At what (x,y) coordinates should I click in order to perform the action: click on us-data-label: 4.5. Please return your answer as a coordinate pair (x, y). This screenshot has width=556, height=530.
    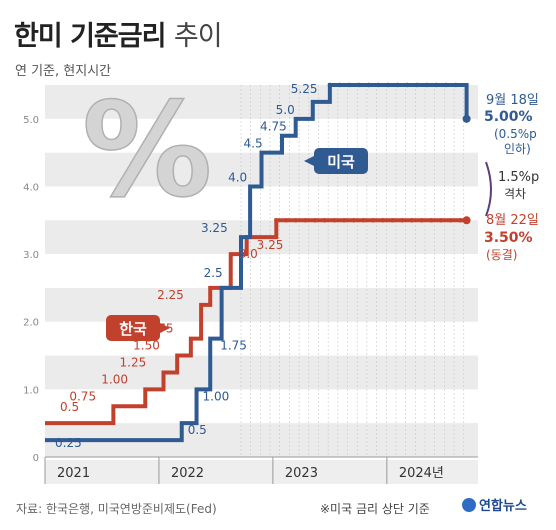
    Looking at the image, I should click on (253, 144).